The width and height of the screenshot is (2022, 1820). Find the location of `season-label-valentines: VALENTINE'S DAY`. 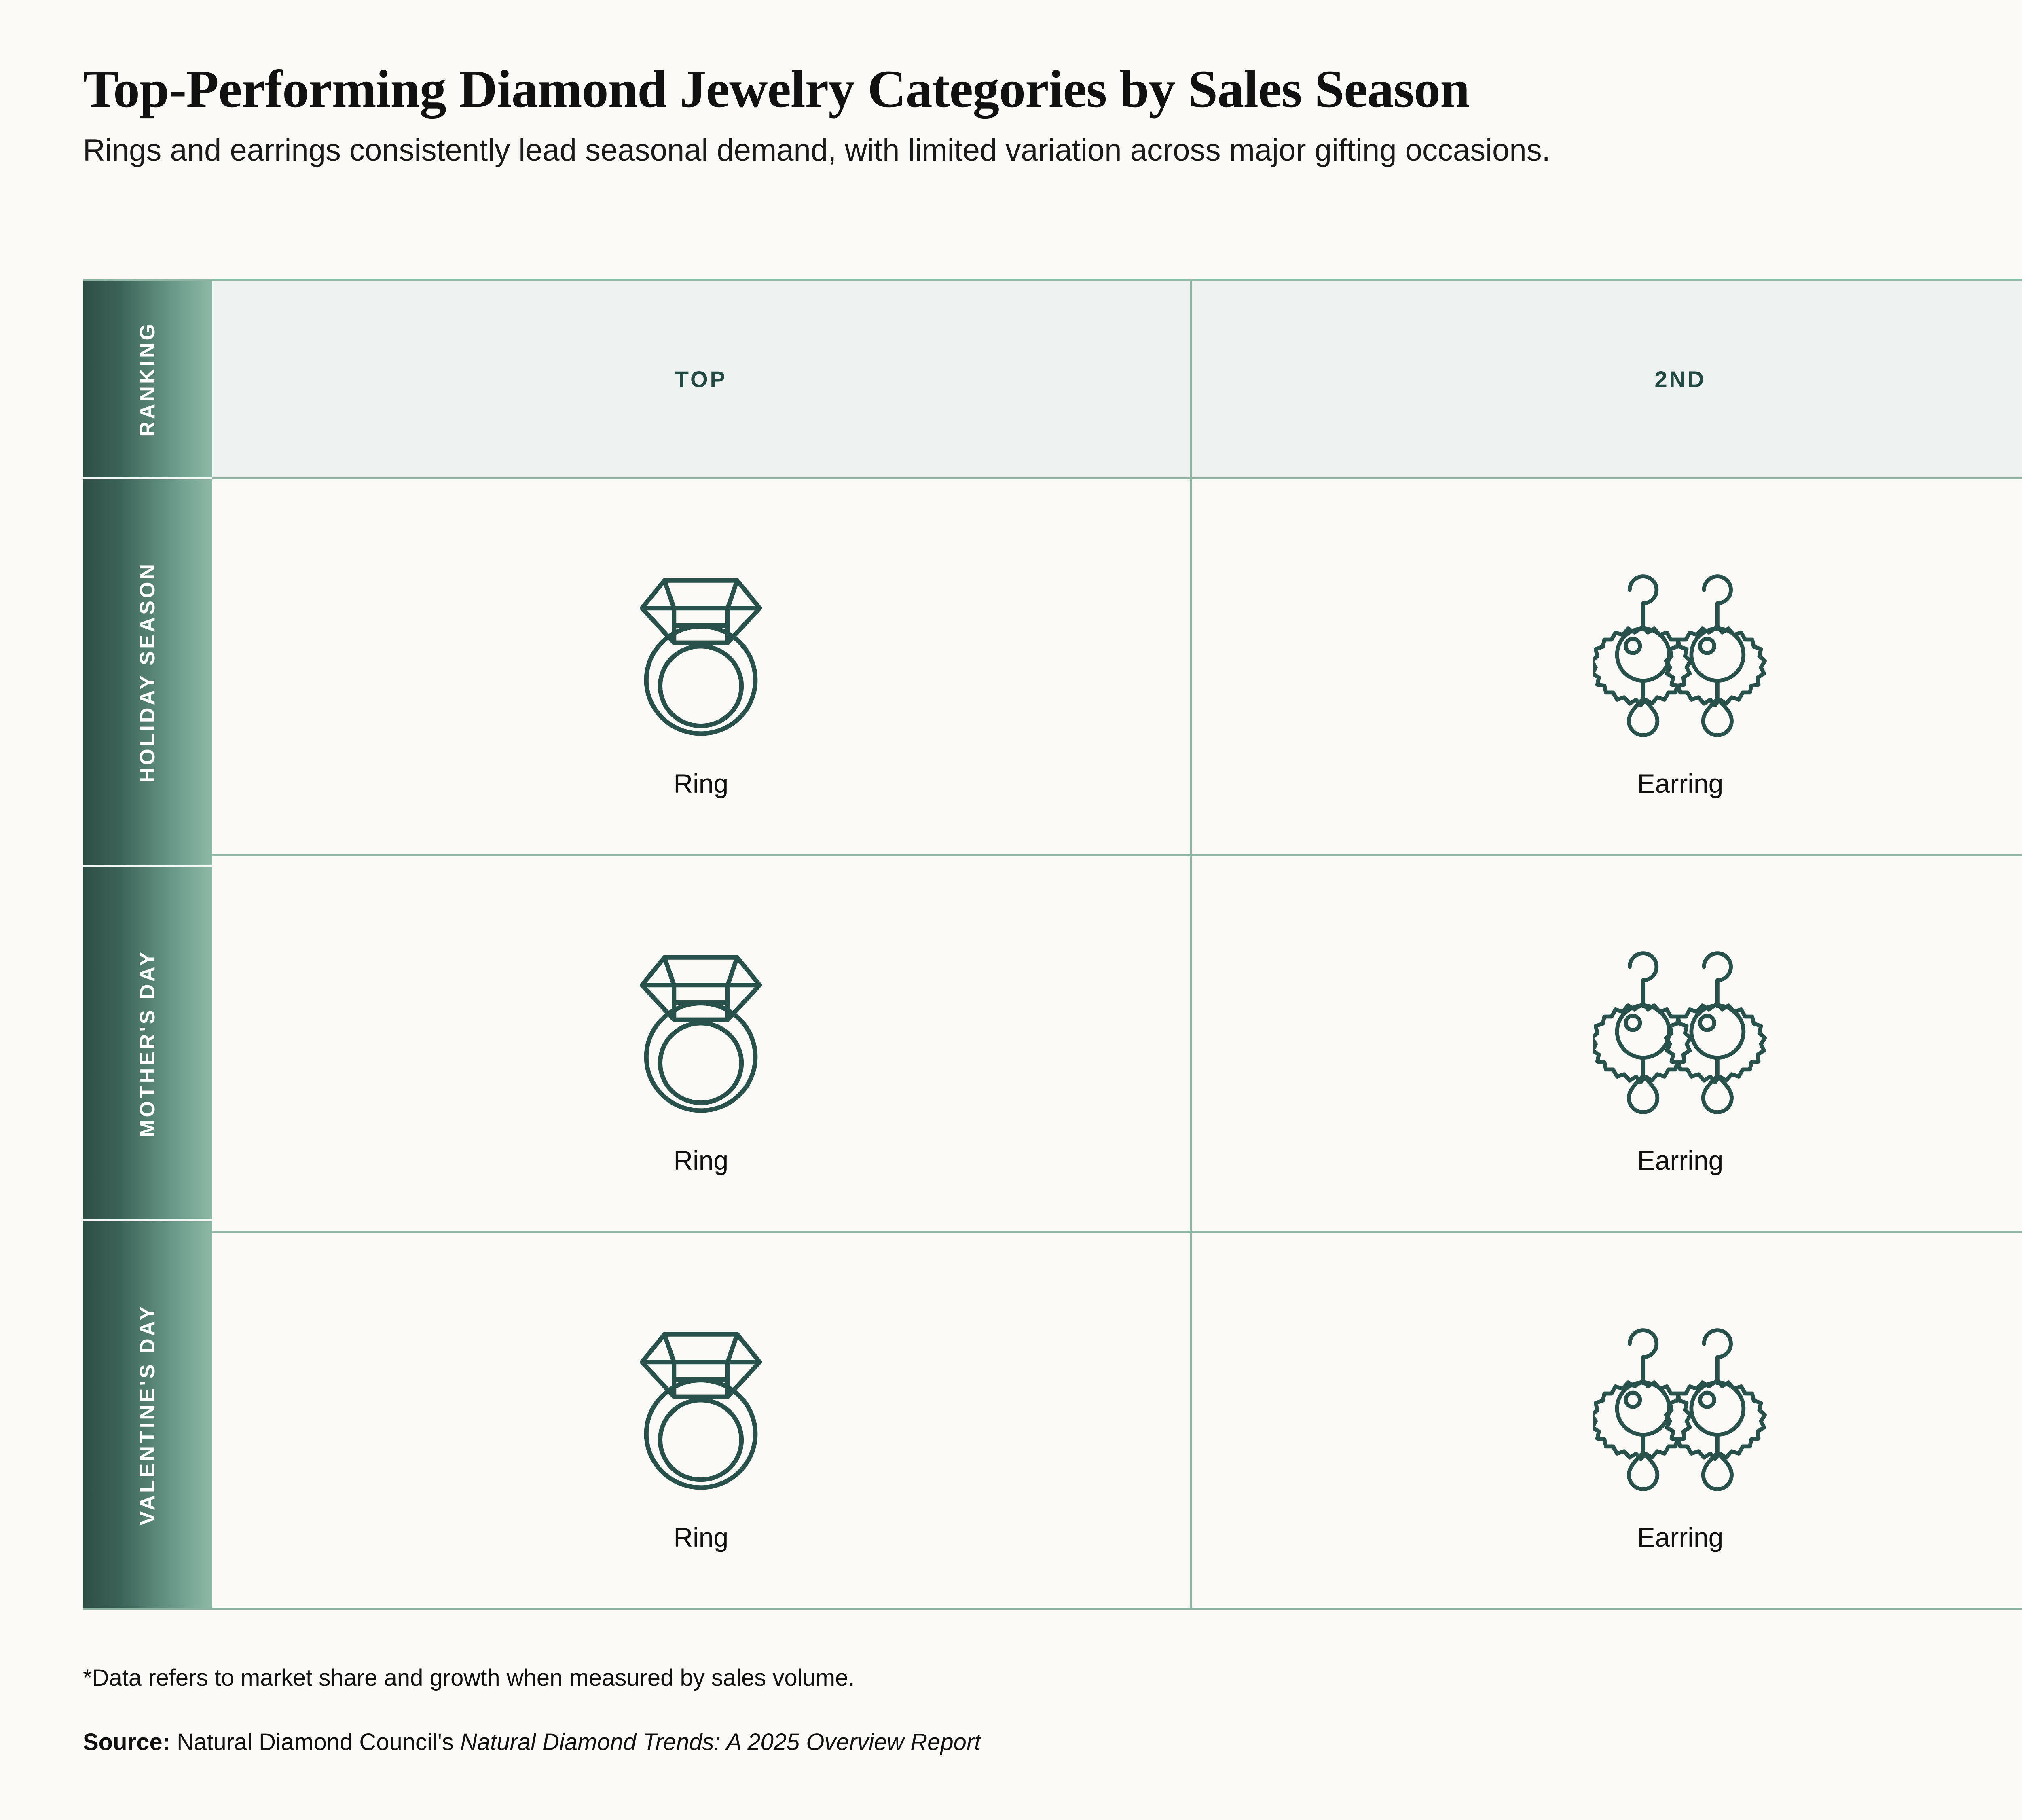

season-label-valentines: VALENTINE'S DAY is located at coordinates (147, 1415).